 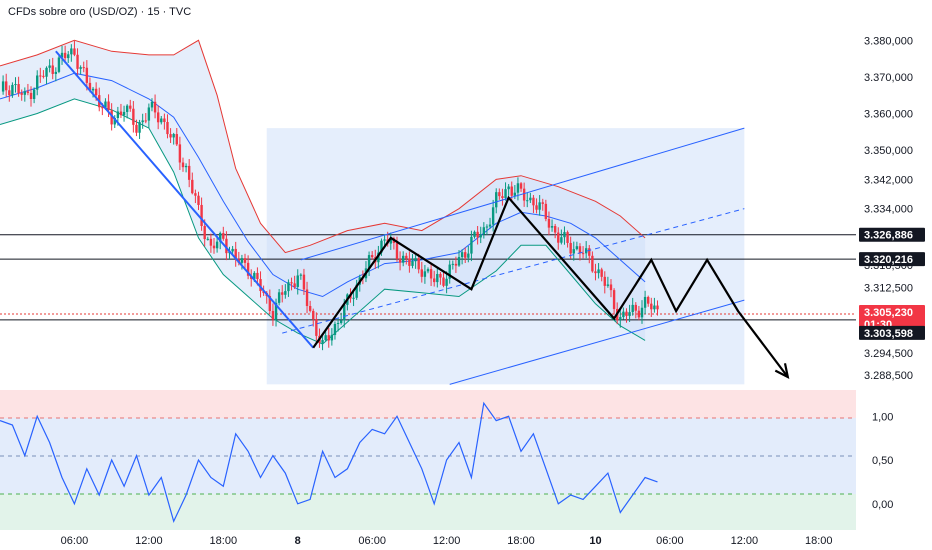 I want to click on chart-title: CFDs sobre oro (USD/OZ) · 15 · TVC, so click(x=99, y=12).